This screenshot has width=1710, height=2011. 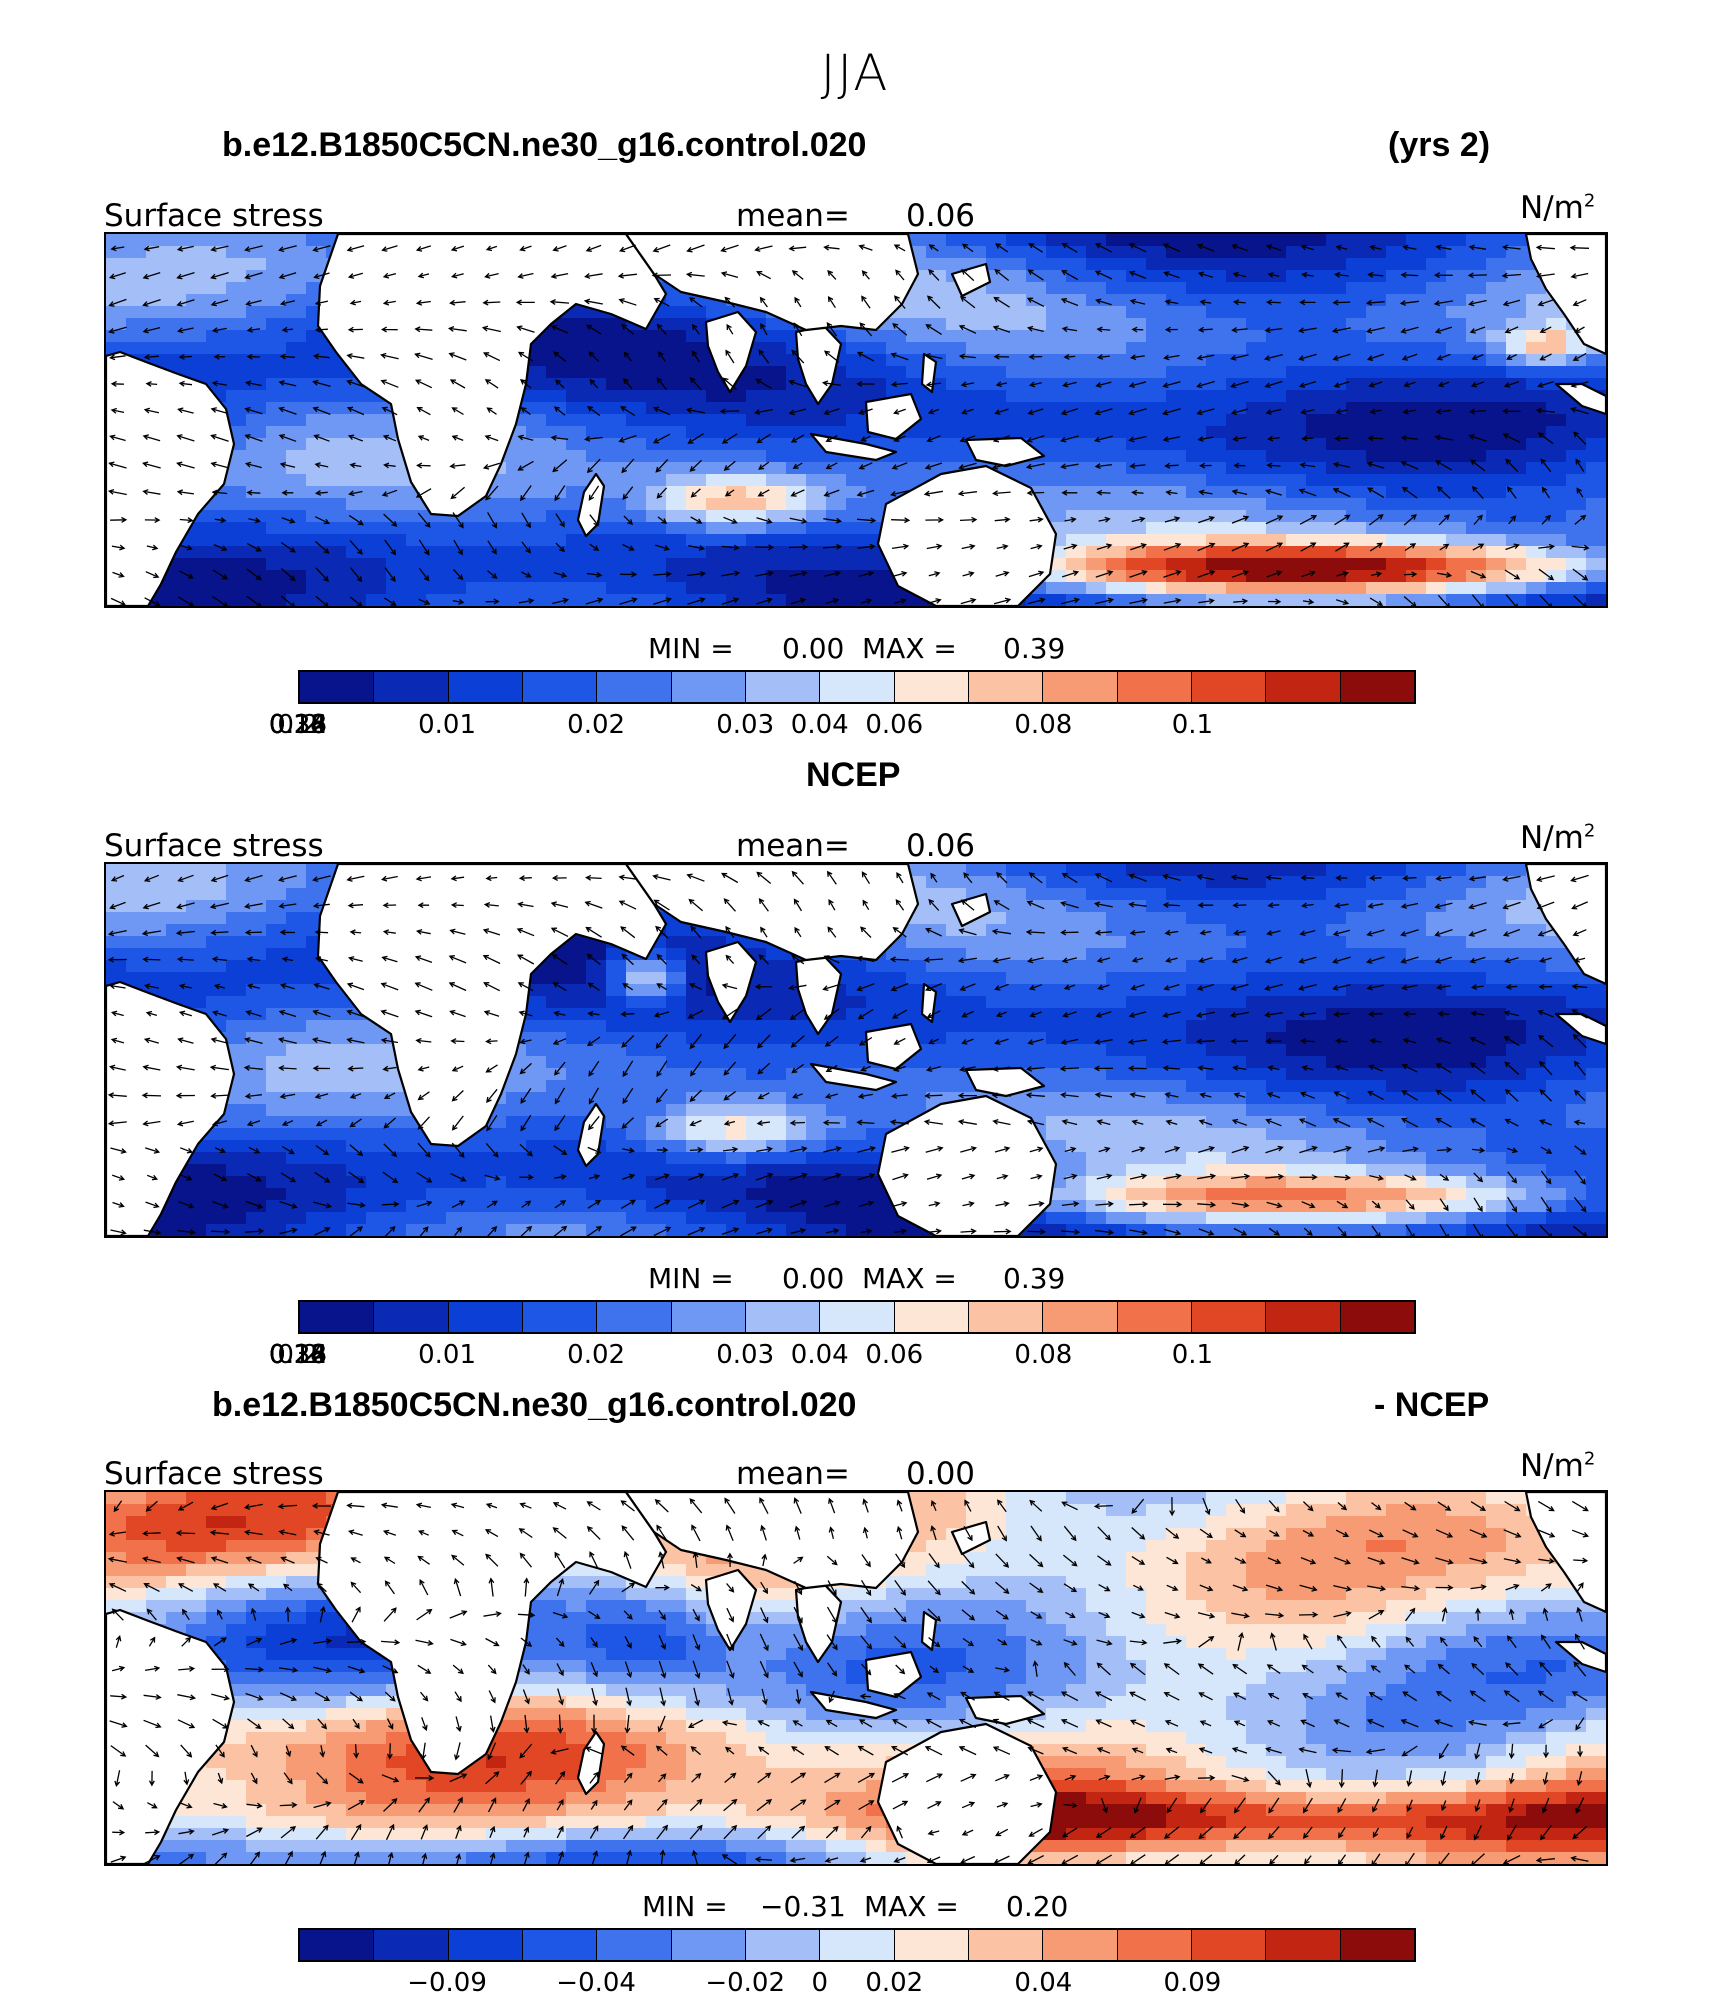 I want to click on panel-1-max-label: MAX =, so click(x=909, y=648).